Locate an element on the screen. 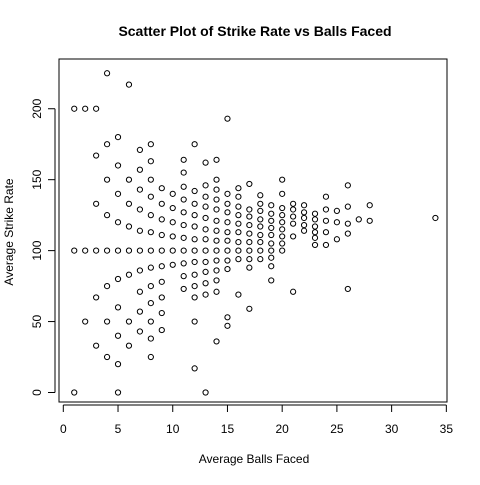 This screenshot has height=485, width=480. y-axis-label: Average Strike Rate is located at coordinates (9, 231).